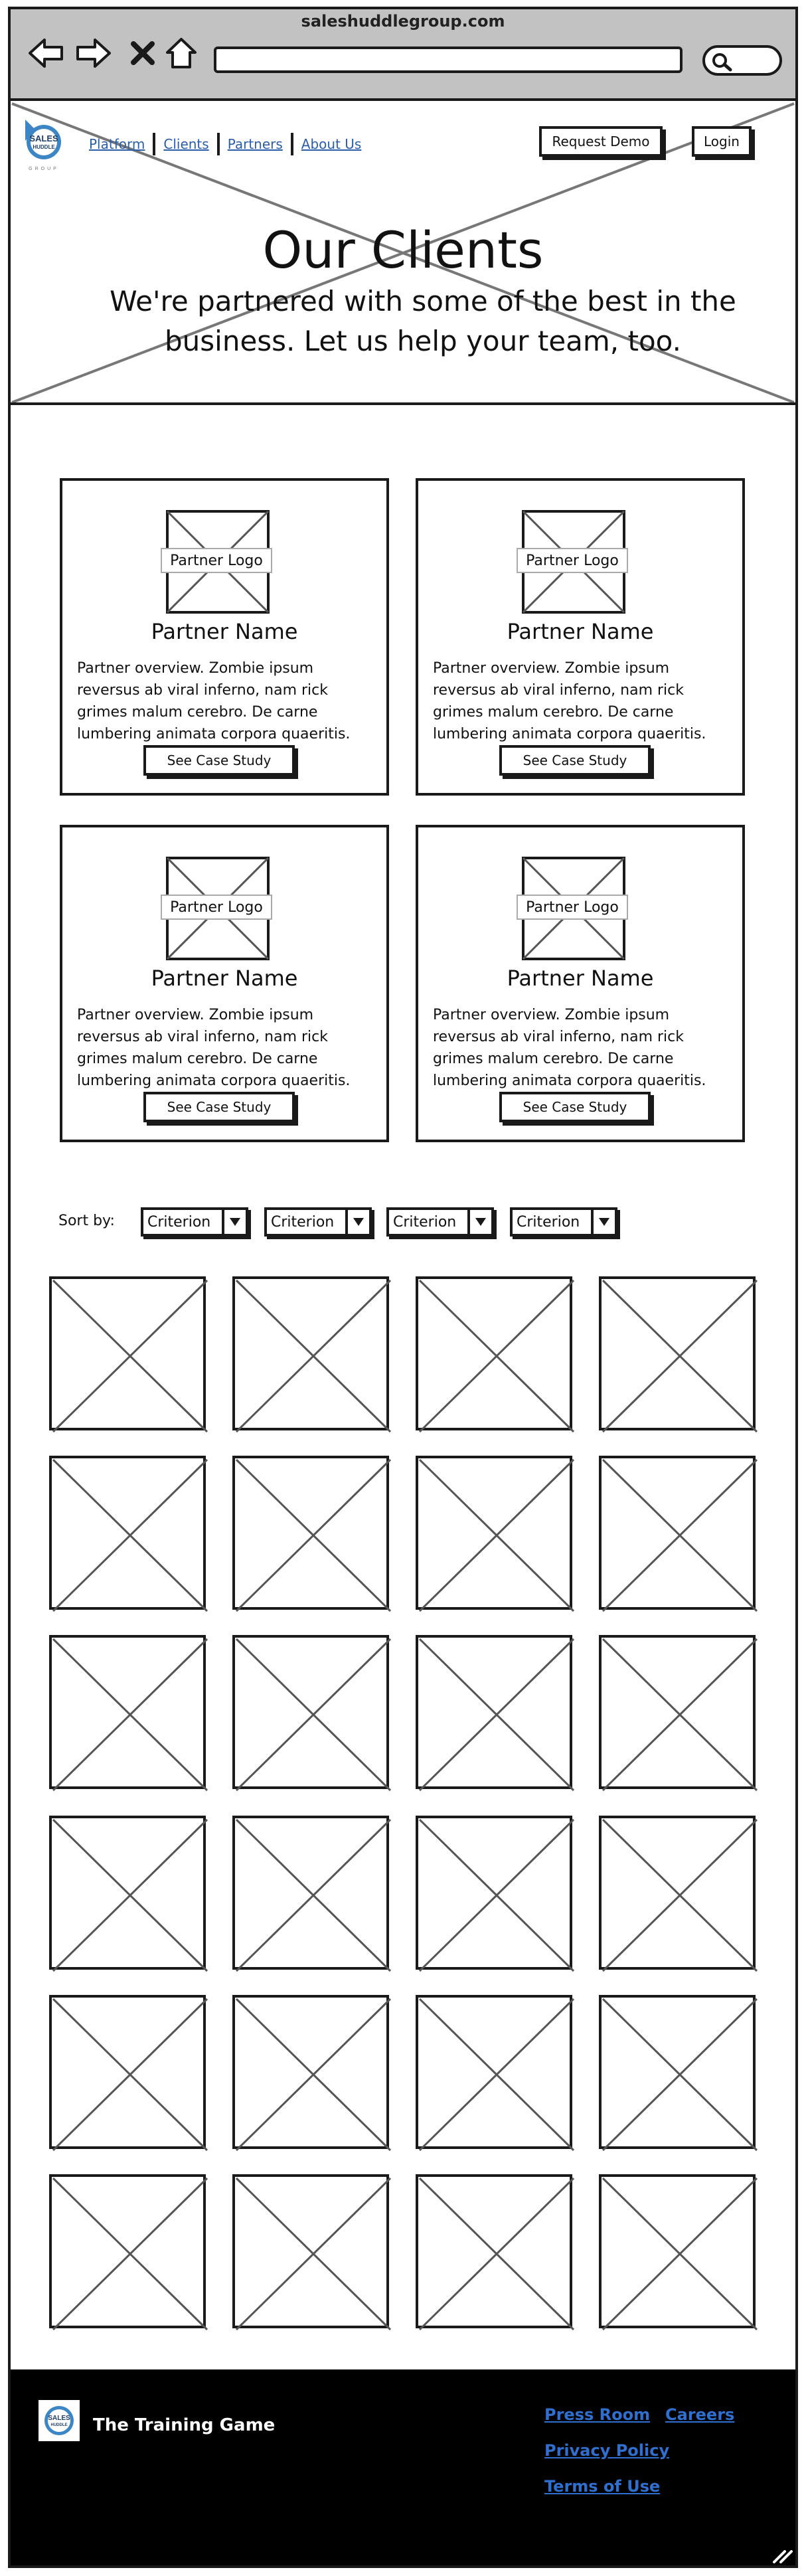 The width and height of the screenshot is (806, 2576). Describe the element at coordinates (184, 2425) in the screenshot. I see `footer-brand: The Training Game` at that location.